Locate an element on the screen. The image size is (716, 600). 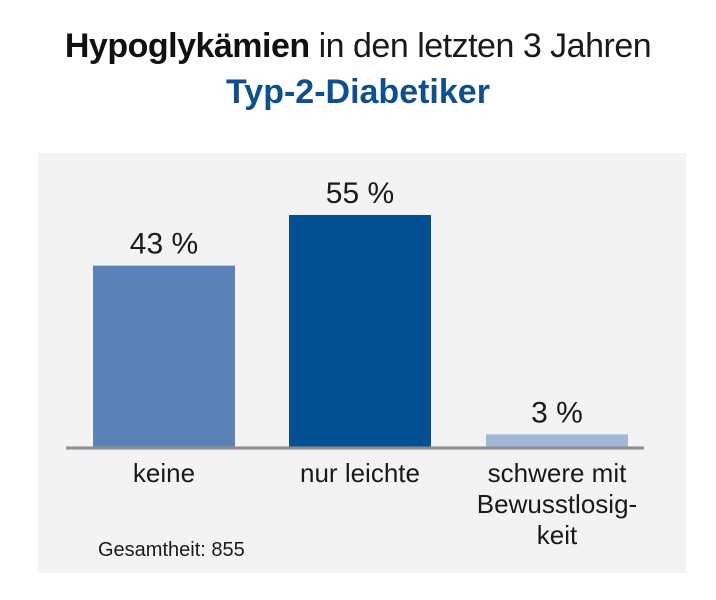
chart-title: Hypoglykämien in den letzten 3 Jahren is located at coordinates (358, 46).